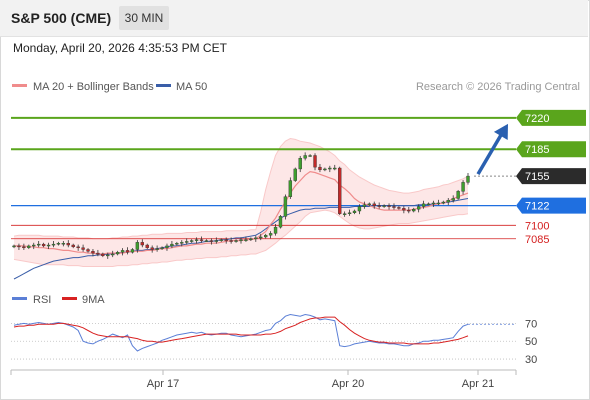  What do you see at coordinates (19, 85) in the screenshot?
I see `ma20-legend-swatch` at bounding box center [19, 85].